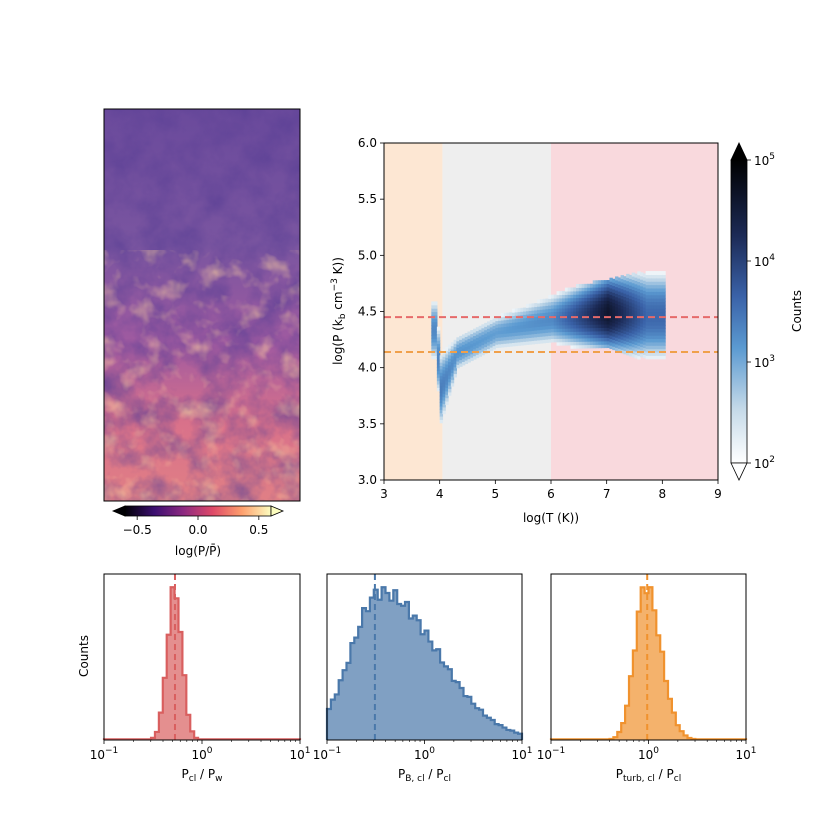  I want to click on counts-colorbar: 102 103 104 105 Counts, so click(767, 311).